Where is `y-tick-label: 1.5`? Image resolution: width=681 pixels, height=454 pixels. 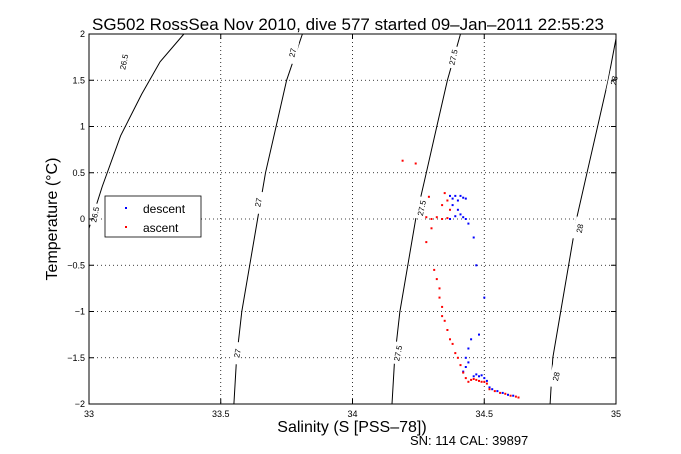 y-tick-label: 1.5 is located at coordinates (78, 80).